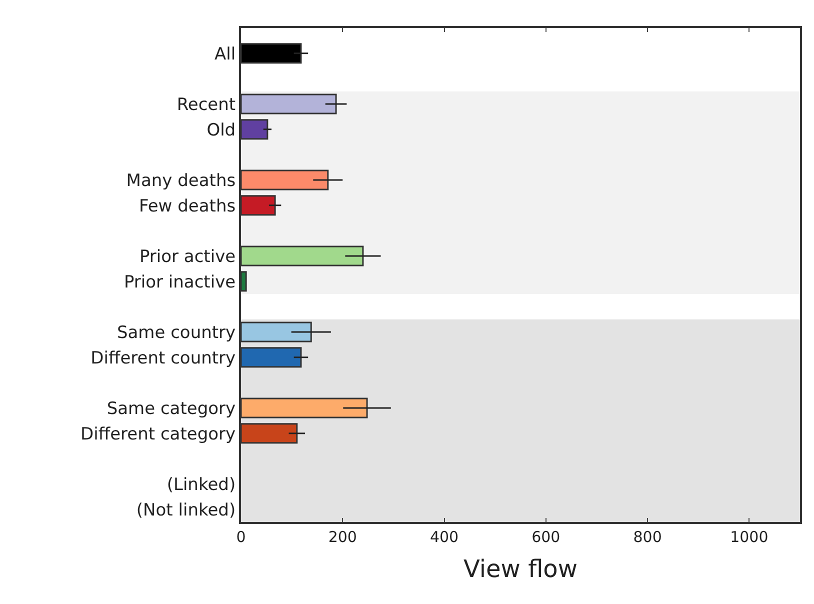 The height and width of the screenshot is (604, 814). Describe the element at coordinates (187, 256) in the screenshot. I see `y-tick-label: Prior active` at that location.